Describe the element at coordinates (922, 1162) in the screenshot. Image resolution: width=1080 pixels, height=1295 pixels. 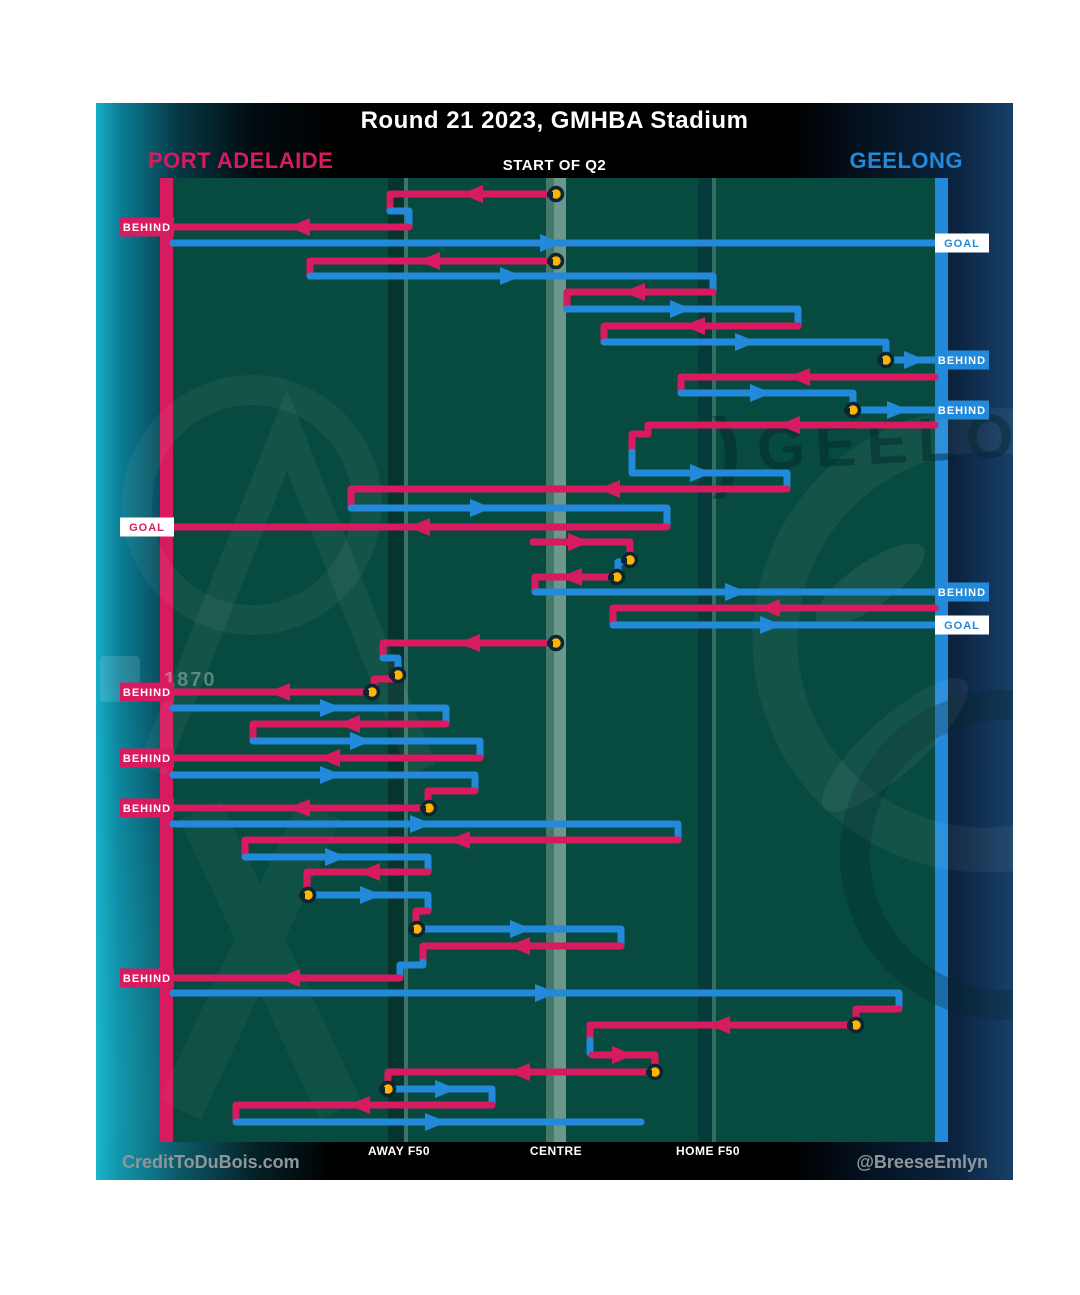
I see `credit-author-handle: @BreeseEmlyn` at that location.